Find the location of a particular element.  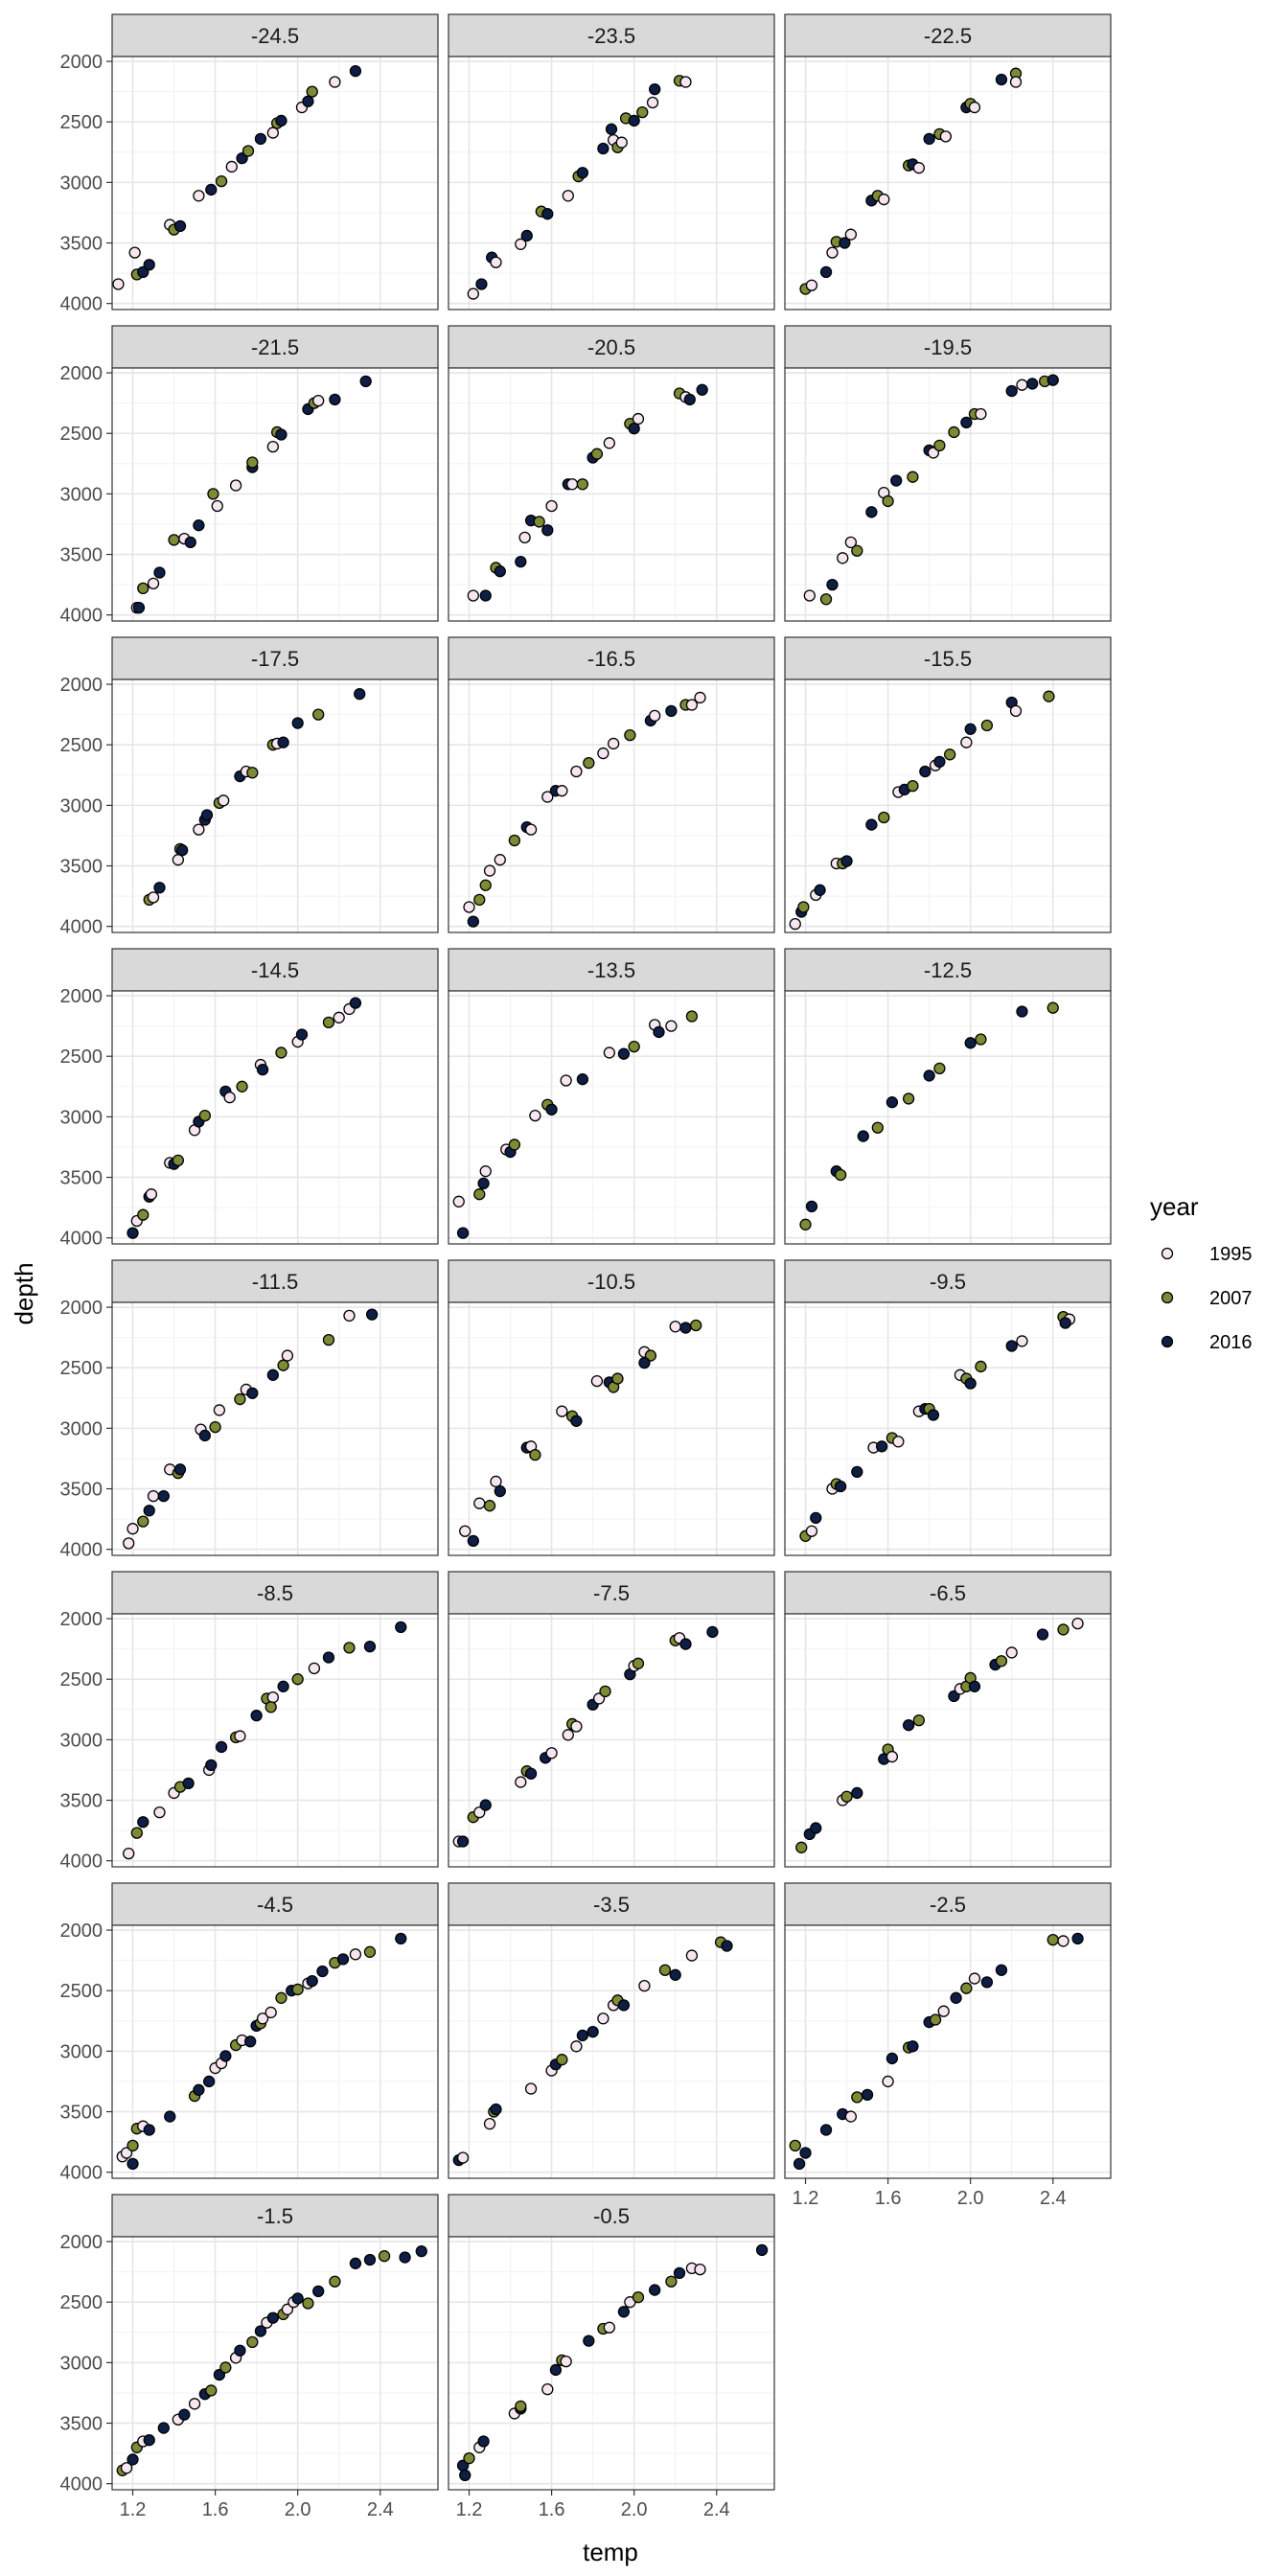

facet-panel: -21.5 2000 2500 3000 3500 4000 is located at coordinates (249, 476).